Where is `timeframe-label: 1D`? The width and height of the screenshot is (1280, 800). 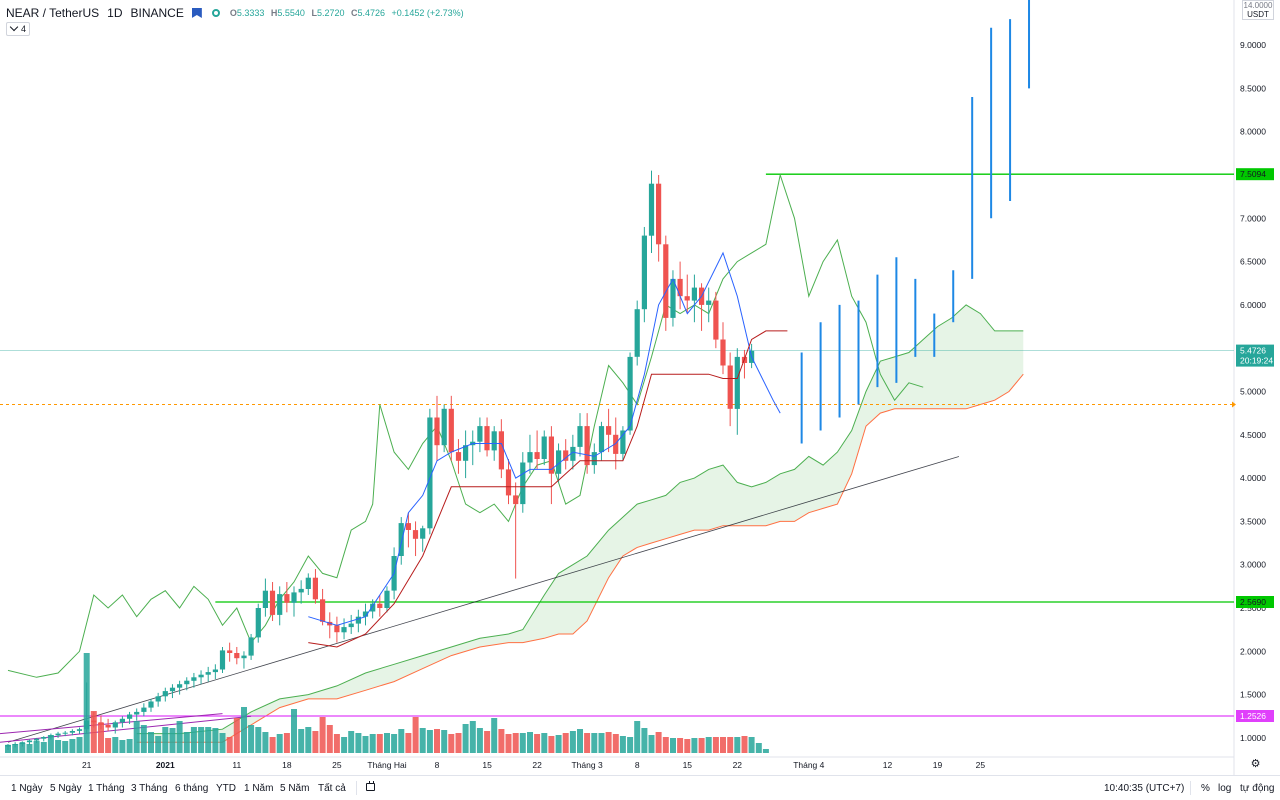
timeframe-label: 1D is located at coordinates (115, 13).